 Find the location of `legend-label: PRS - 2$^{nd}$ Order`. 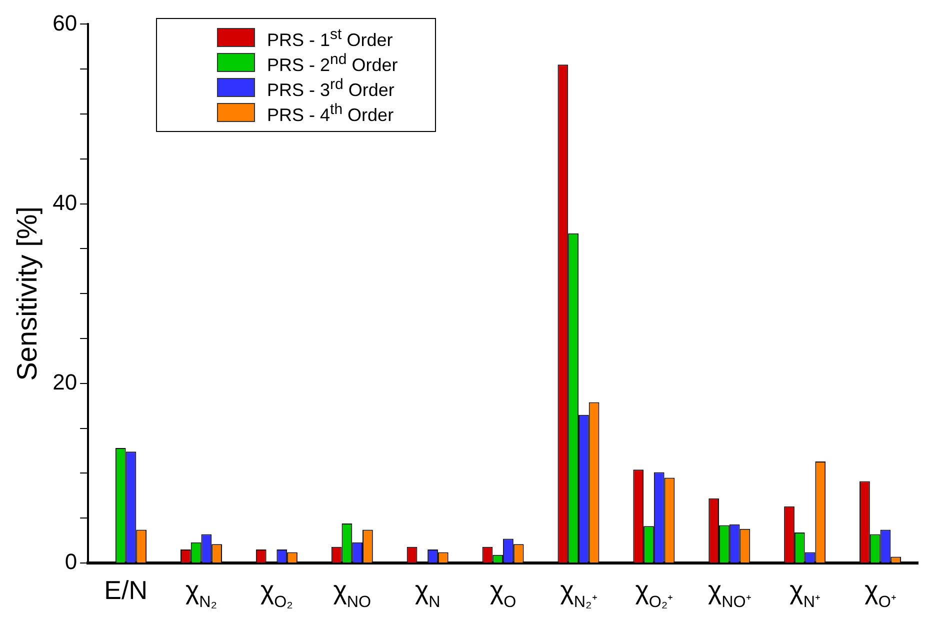

legend-label: PRS - 2$^{nd}$ Order is located at coordinates (332, 62).